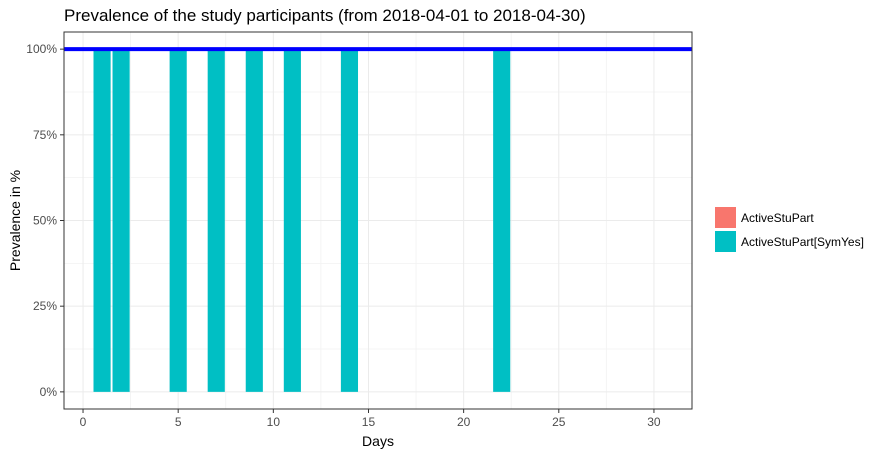 Image resolution: width=877 pixels, height=456 pixels. What do you see at coordinates (559, 422) in the screenshot?
I see `x-tick-label: 25` at bounding box center [559, 422].